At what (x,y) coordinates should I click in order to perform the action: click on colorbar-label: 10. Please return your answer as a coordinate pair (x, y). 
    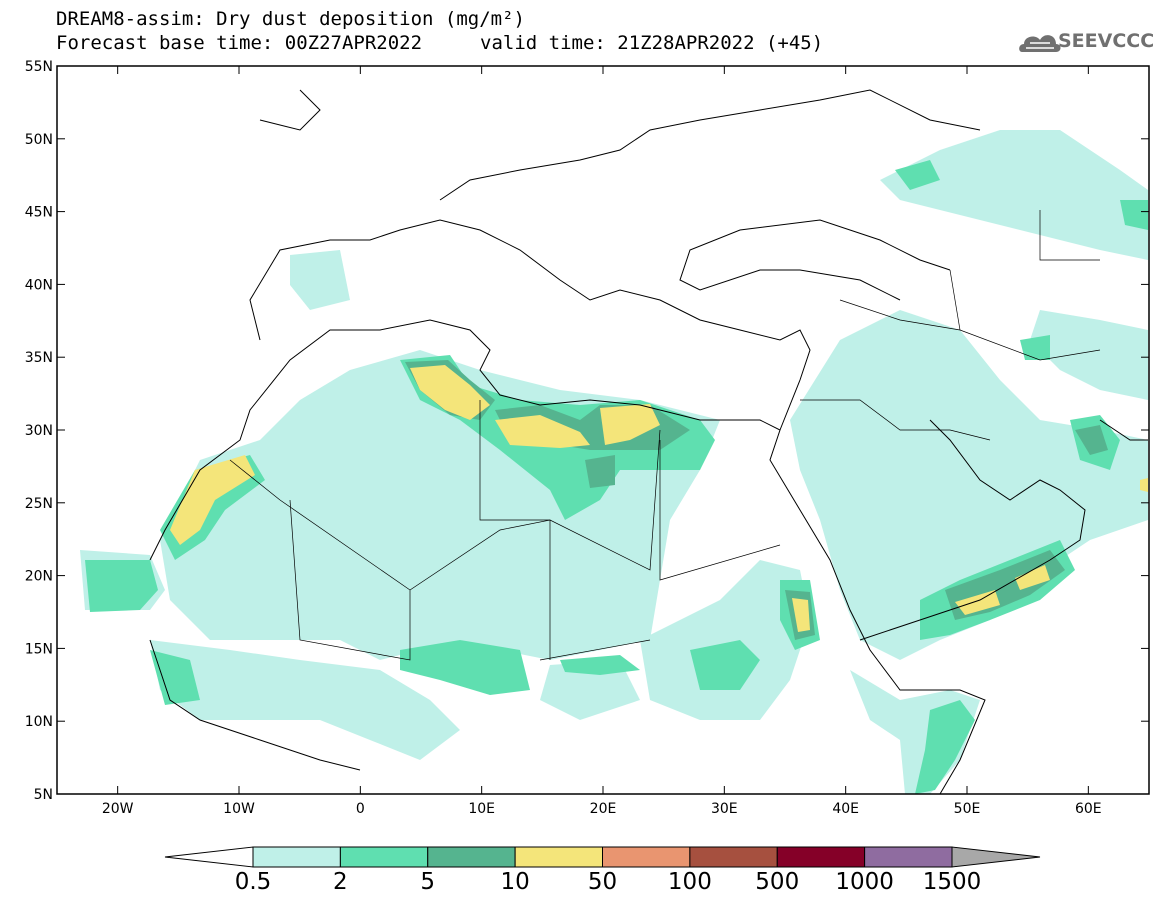
    Looking at the image, I should click on (515, 882).